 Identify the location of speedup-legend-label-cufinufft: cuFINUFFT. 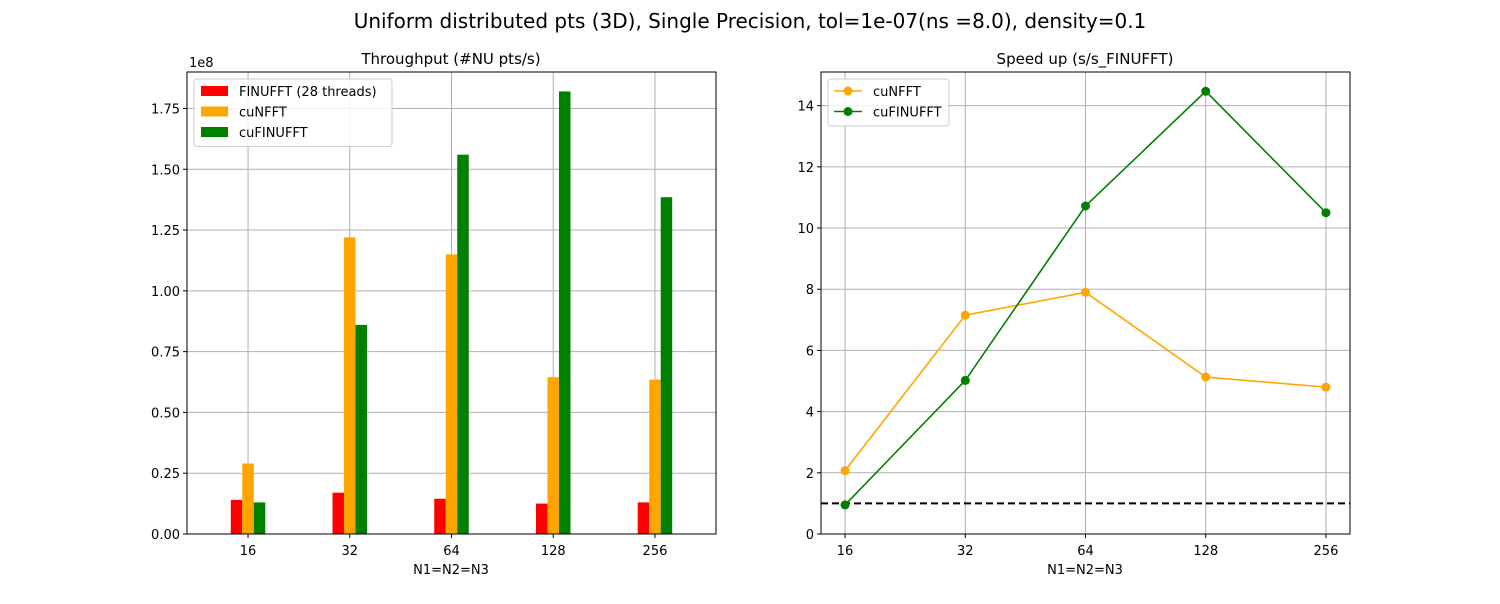
(907, 113).